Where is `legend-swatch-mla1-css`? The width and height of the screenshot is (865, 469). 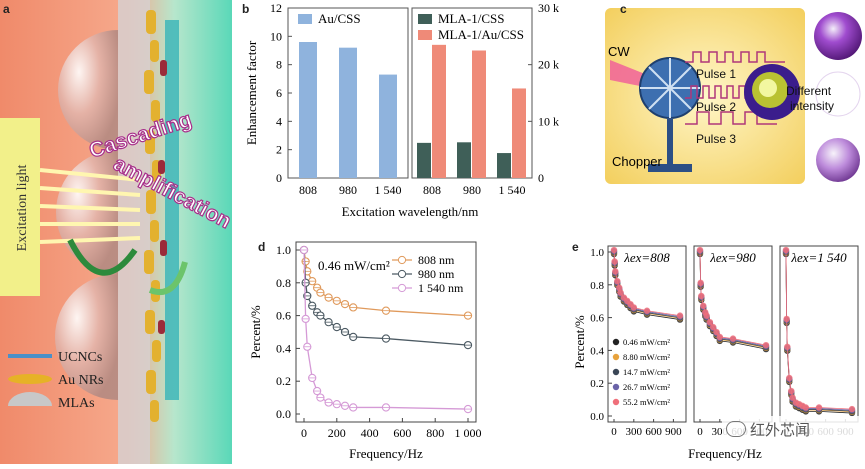
legend-swatch-mla1-css is located at coordinates (425, 19).